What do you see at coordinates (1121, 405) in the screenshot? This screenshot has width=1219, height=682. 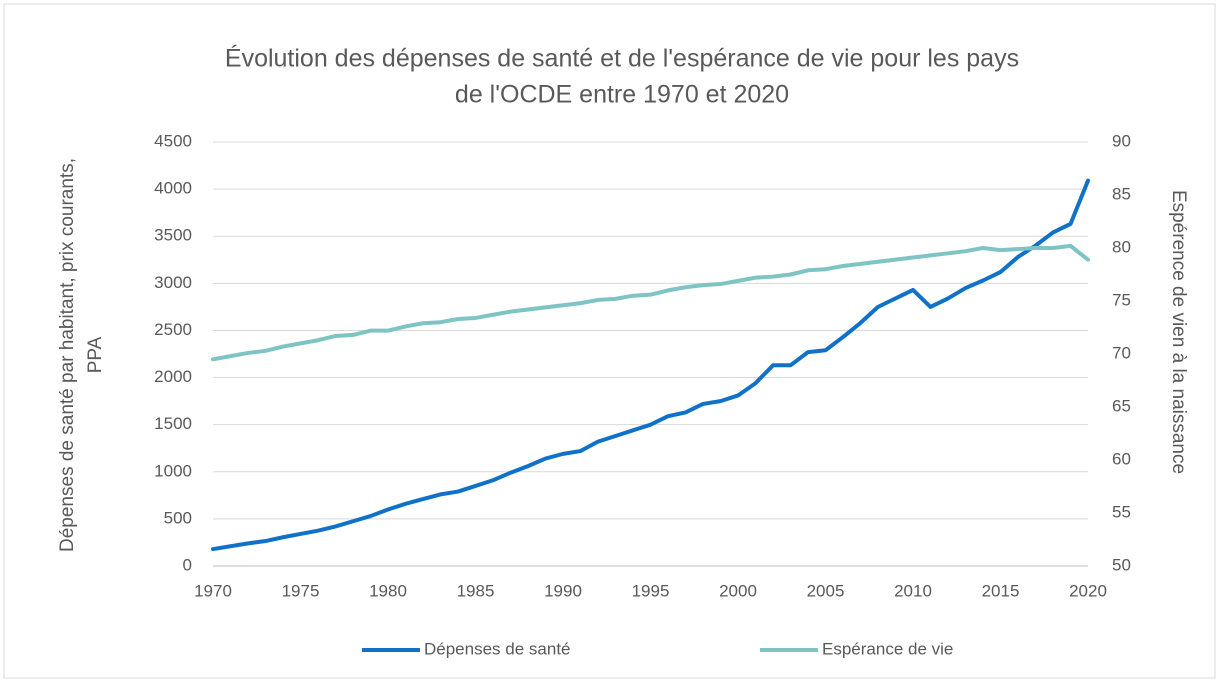 I see `y2-tick-label: 65` at bounding box center [1121, 405].